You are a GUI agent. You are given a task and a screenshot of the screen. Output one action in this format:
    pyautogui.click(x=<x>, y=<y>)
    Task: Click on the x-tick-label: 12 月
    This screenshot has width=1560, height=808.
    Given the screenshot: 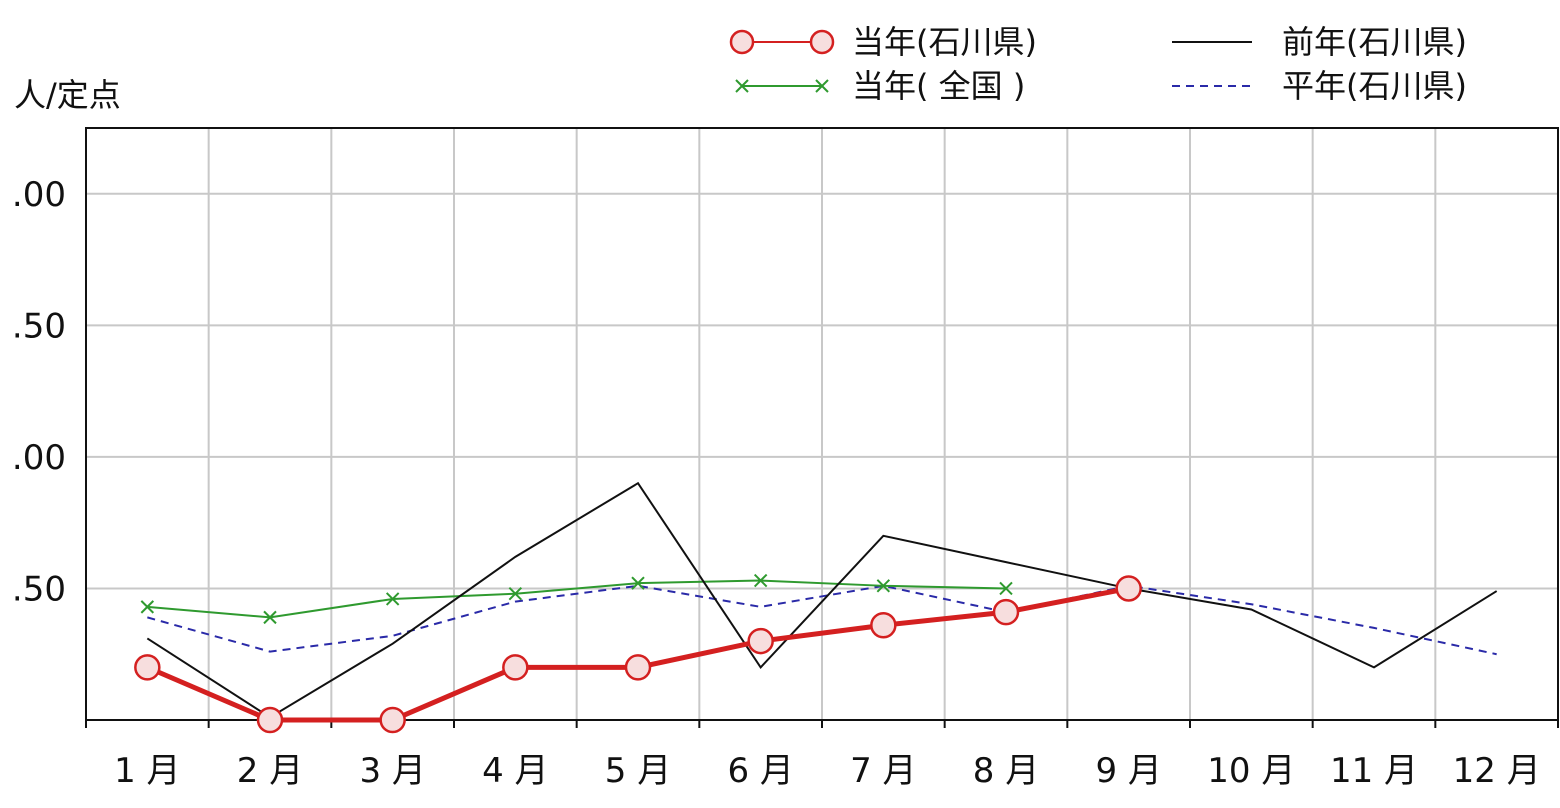 What is the action you would take?
    pyautogui.click(x=1497, y=771)
    